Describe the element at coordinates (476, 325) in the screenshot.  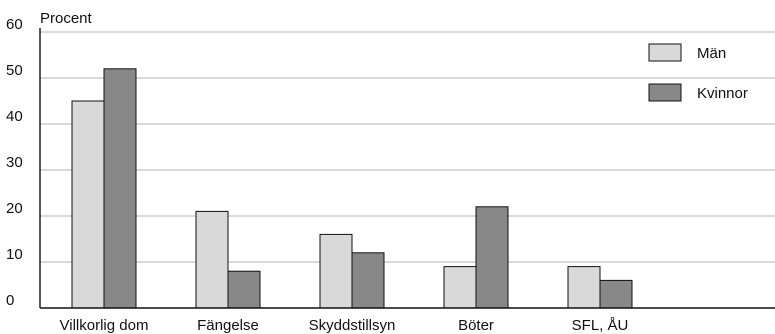
I see `x-category-label: Böter` at that location.